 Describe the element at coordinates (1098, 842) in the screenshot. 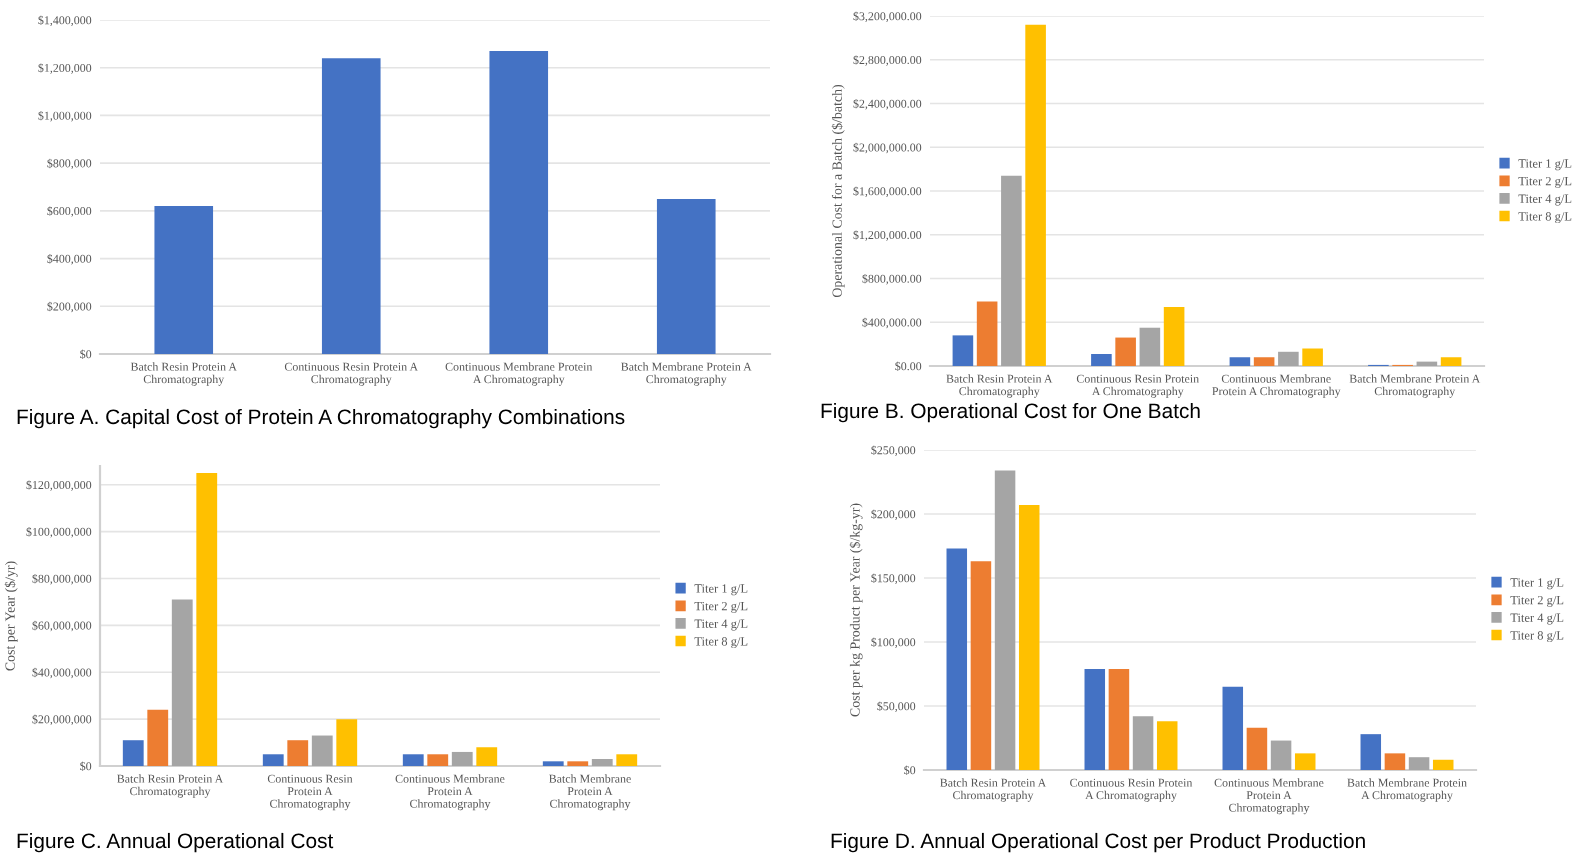

I see `text: Figure D. Annual Operational Cost per Product Production` at that location.